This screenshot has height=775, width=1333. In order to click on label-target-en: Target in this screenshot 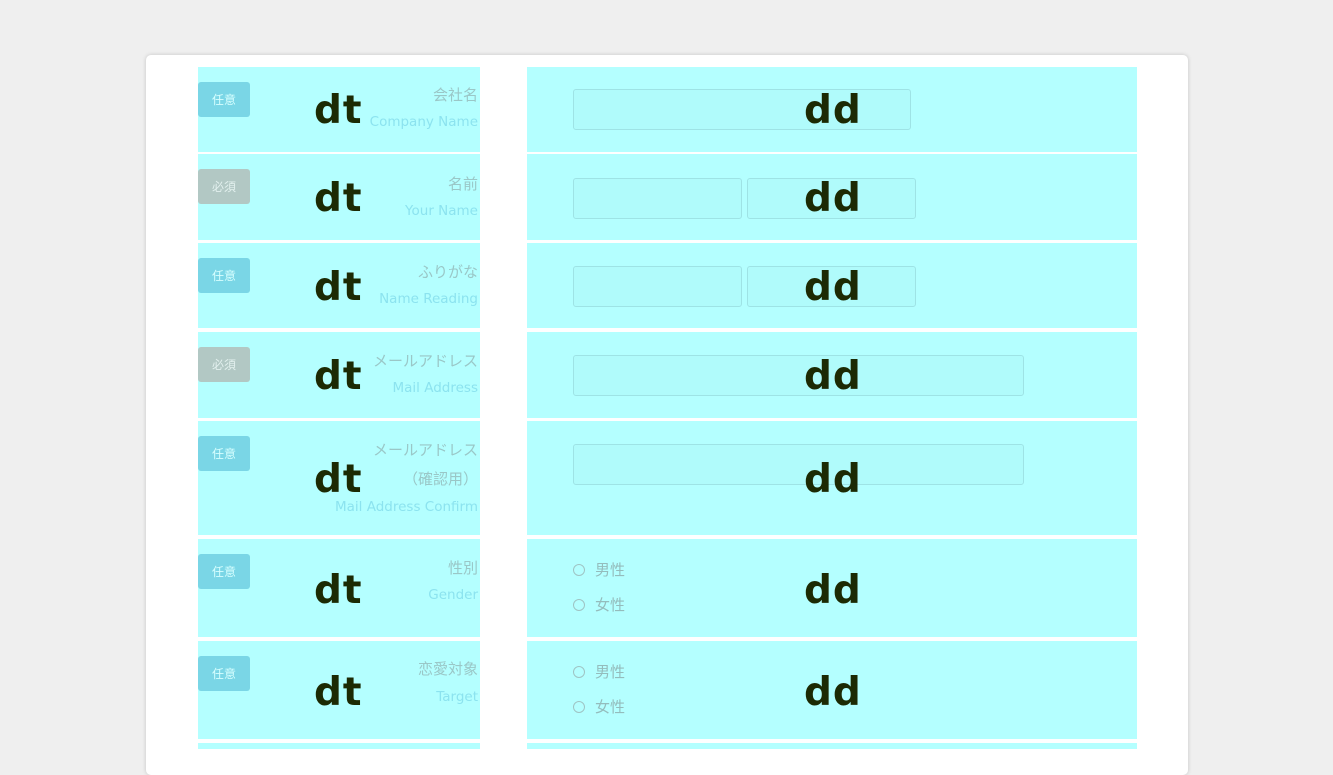, I will do `click(457, 697)`.